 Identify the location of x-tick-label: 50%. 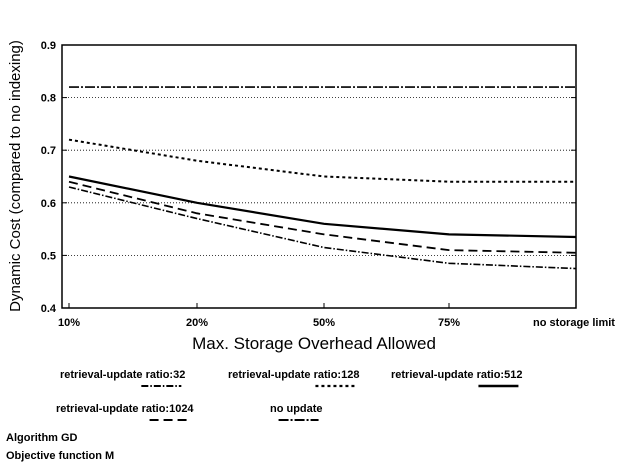
(324, 323).